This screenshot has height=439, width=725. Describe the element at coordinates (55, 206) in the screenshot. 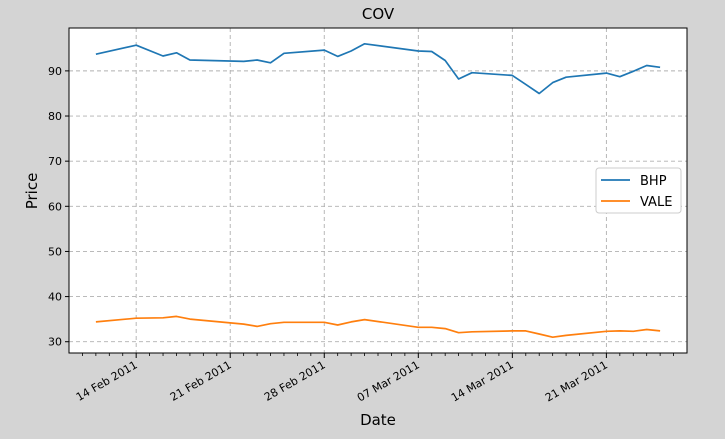

I see `y-tick-label: 60` at that location.